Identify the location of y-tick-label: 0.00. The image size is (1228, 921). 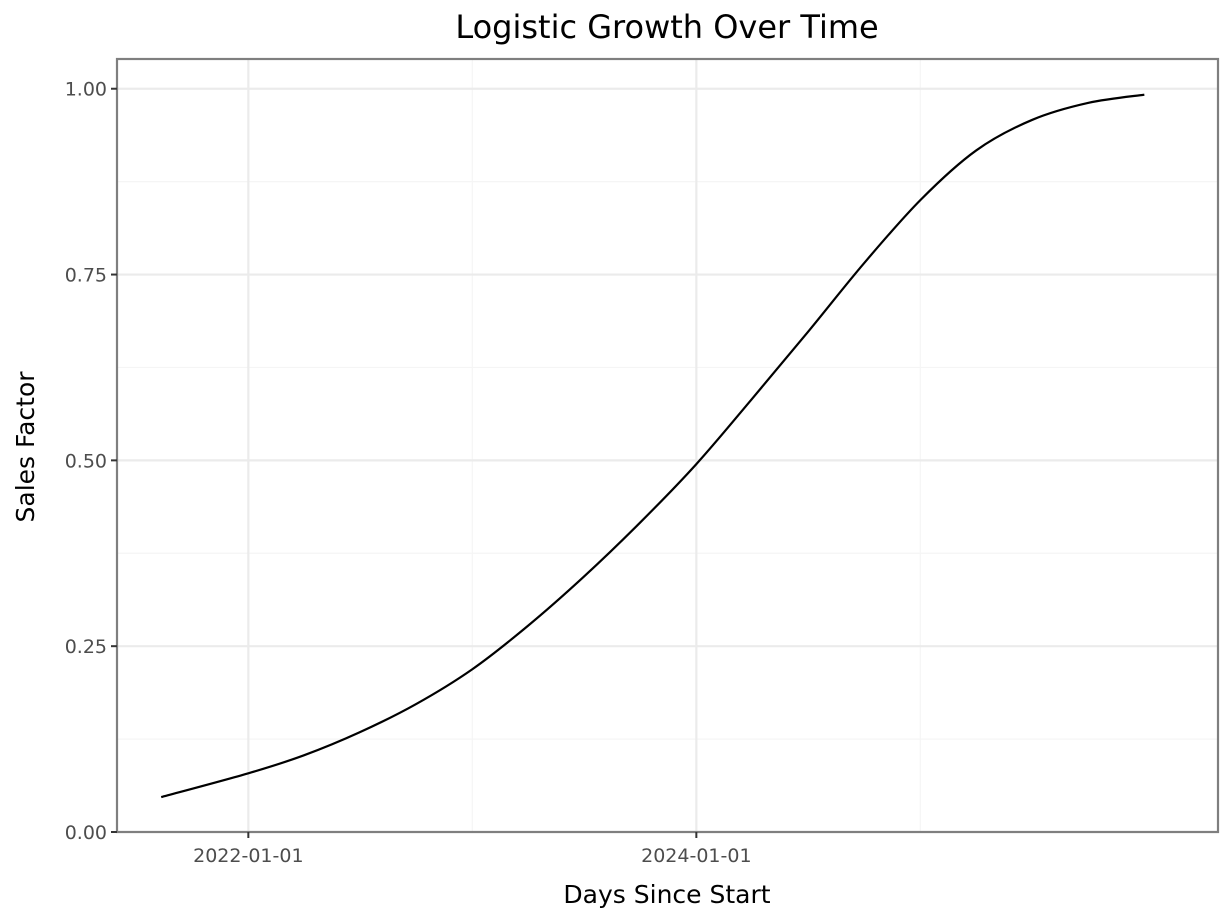
(86, 833).